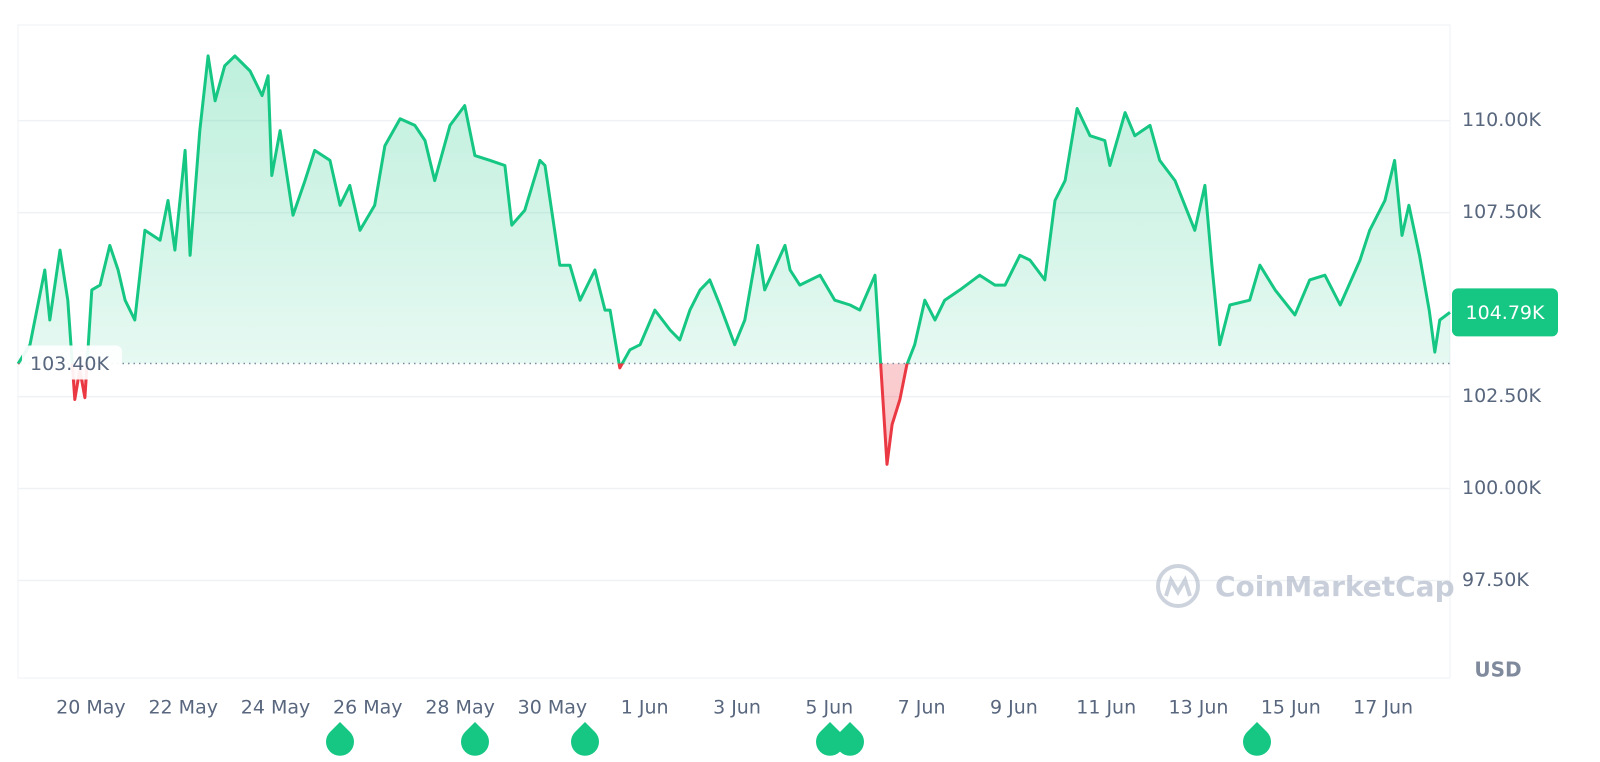  What do you see at coordinates (1199, 708) in the screenshot?
I see `x-tick-label: 13 Jun` at bounding box center [1199, 708].